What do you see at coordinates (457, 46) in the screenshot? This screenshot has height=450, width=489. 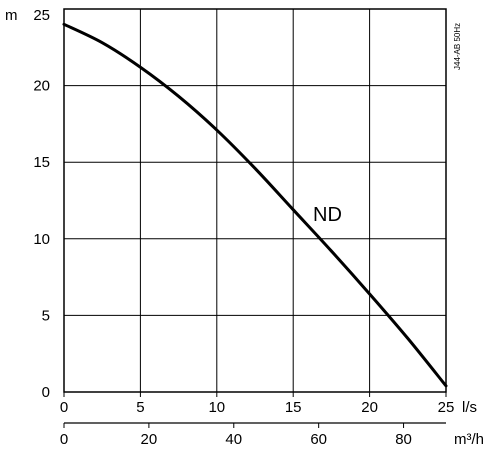 I see `chart-code-label: J44-AB 50Hz` at bounding box center [457, 46].